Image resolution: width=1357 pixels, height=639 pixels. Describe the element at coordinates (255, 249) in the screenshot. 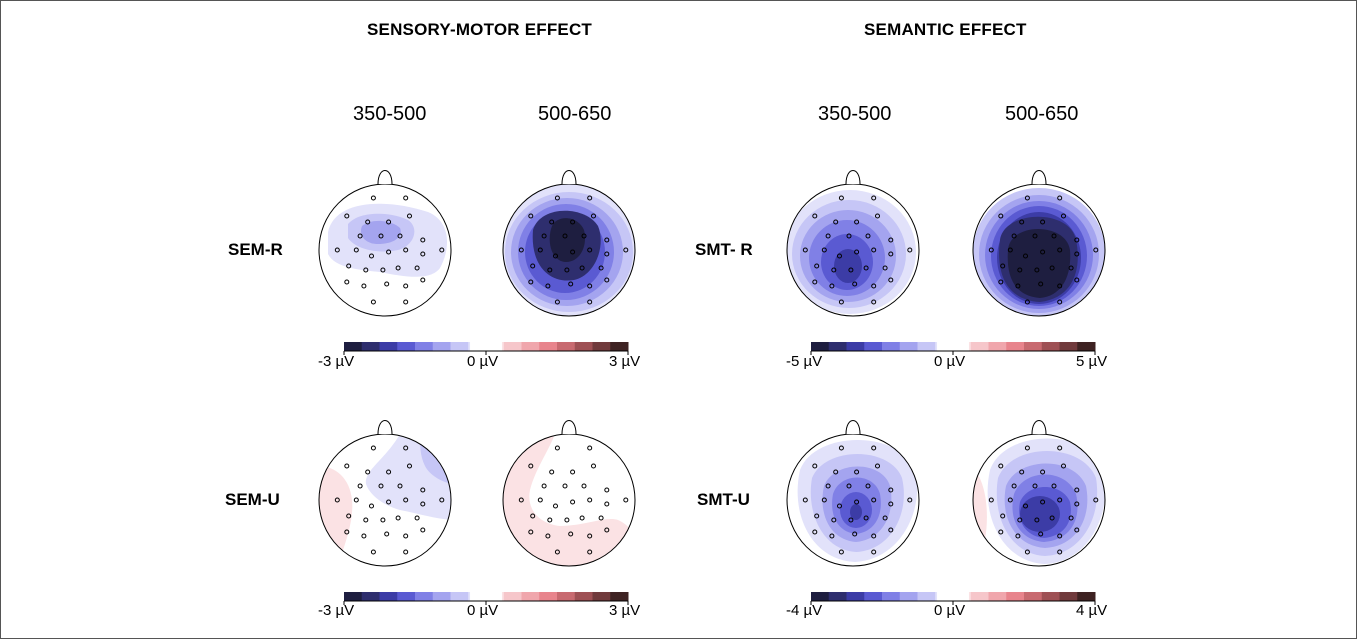

I see `row-label-sem-r: SEM-R` at that location.